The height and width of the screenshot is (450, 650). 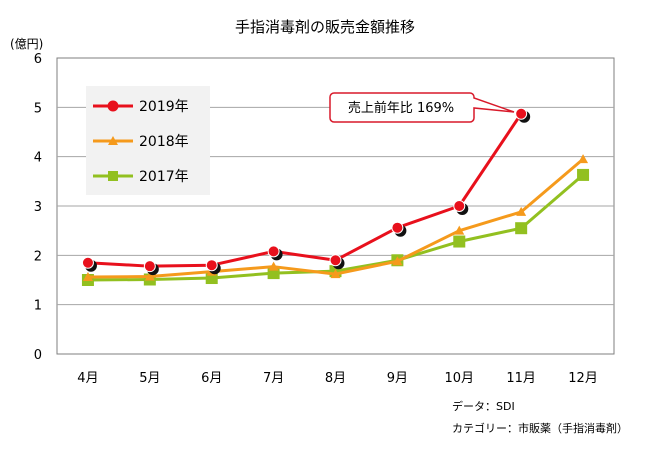 I want to click on y-axis-ticks: 0 1 2 3 4 5 6, so click(x=38, y=207).